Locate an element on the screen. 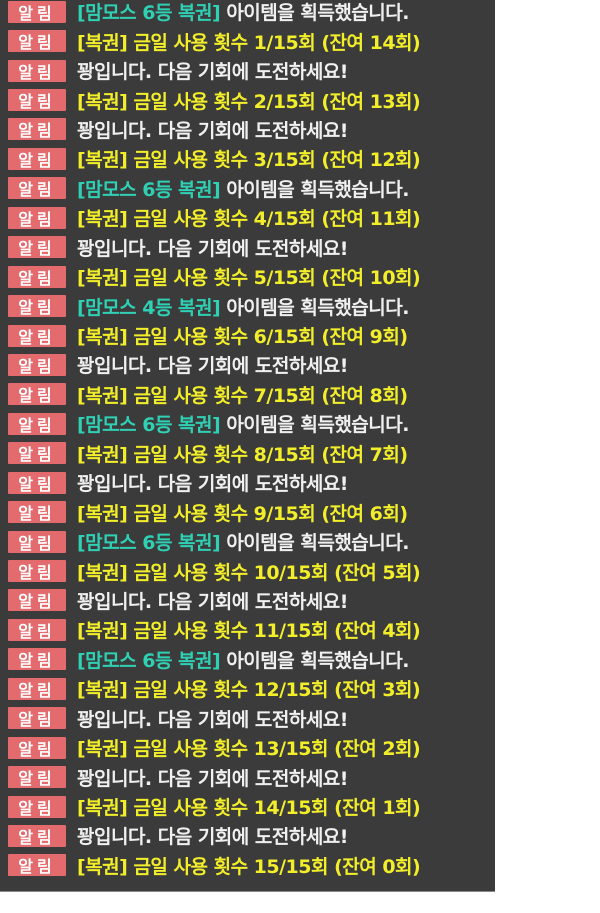  message-text: [복권] 금일 사용 횟수 5/15회 (잔여 10회) is located at coordinates (249, 278).